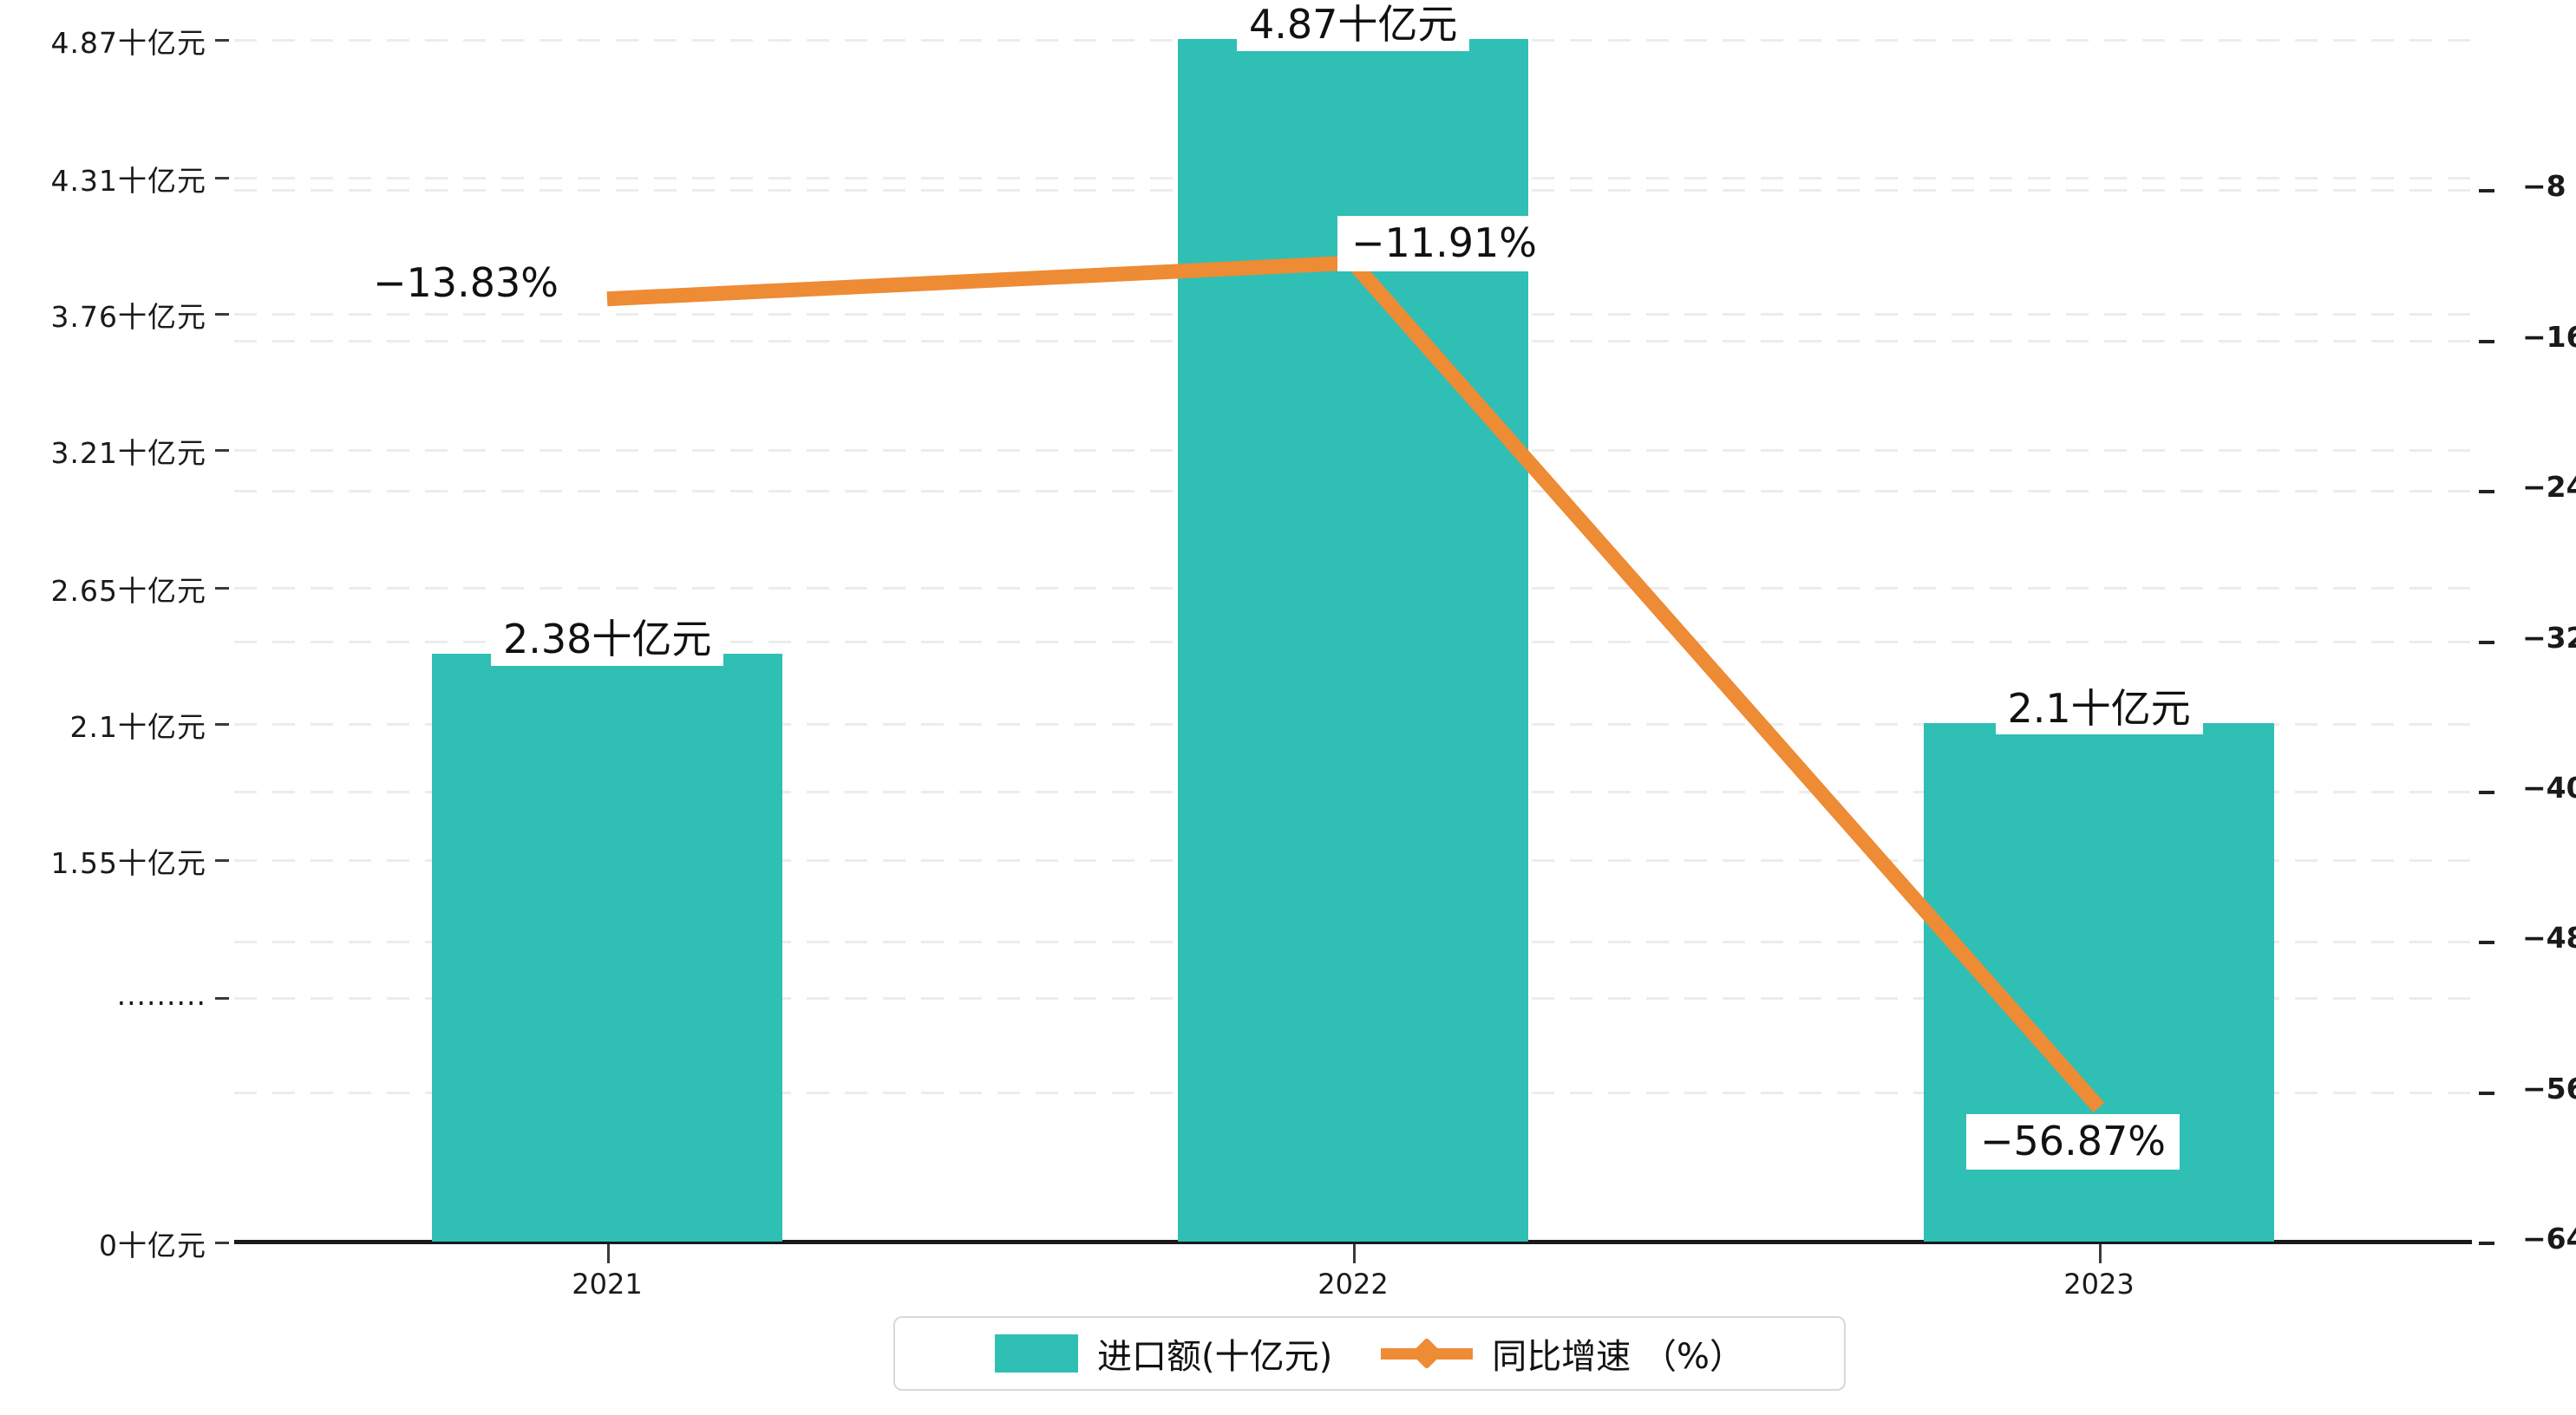 The image size is (2576, 1415). I want to click on y-axis-left-label: 4.31十亿元, so click(128, 181).